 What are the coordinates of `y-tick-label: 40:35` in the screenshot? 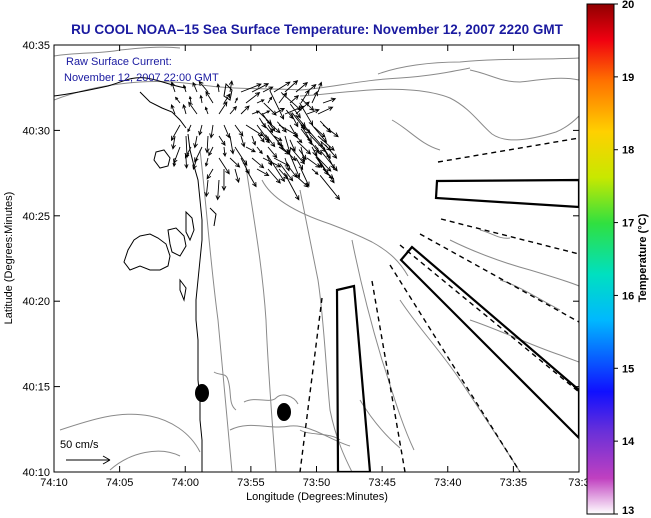 It's located at (36, 46).